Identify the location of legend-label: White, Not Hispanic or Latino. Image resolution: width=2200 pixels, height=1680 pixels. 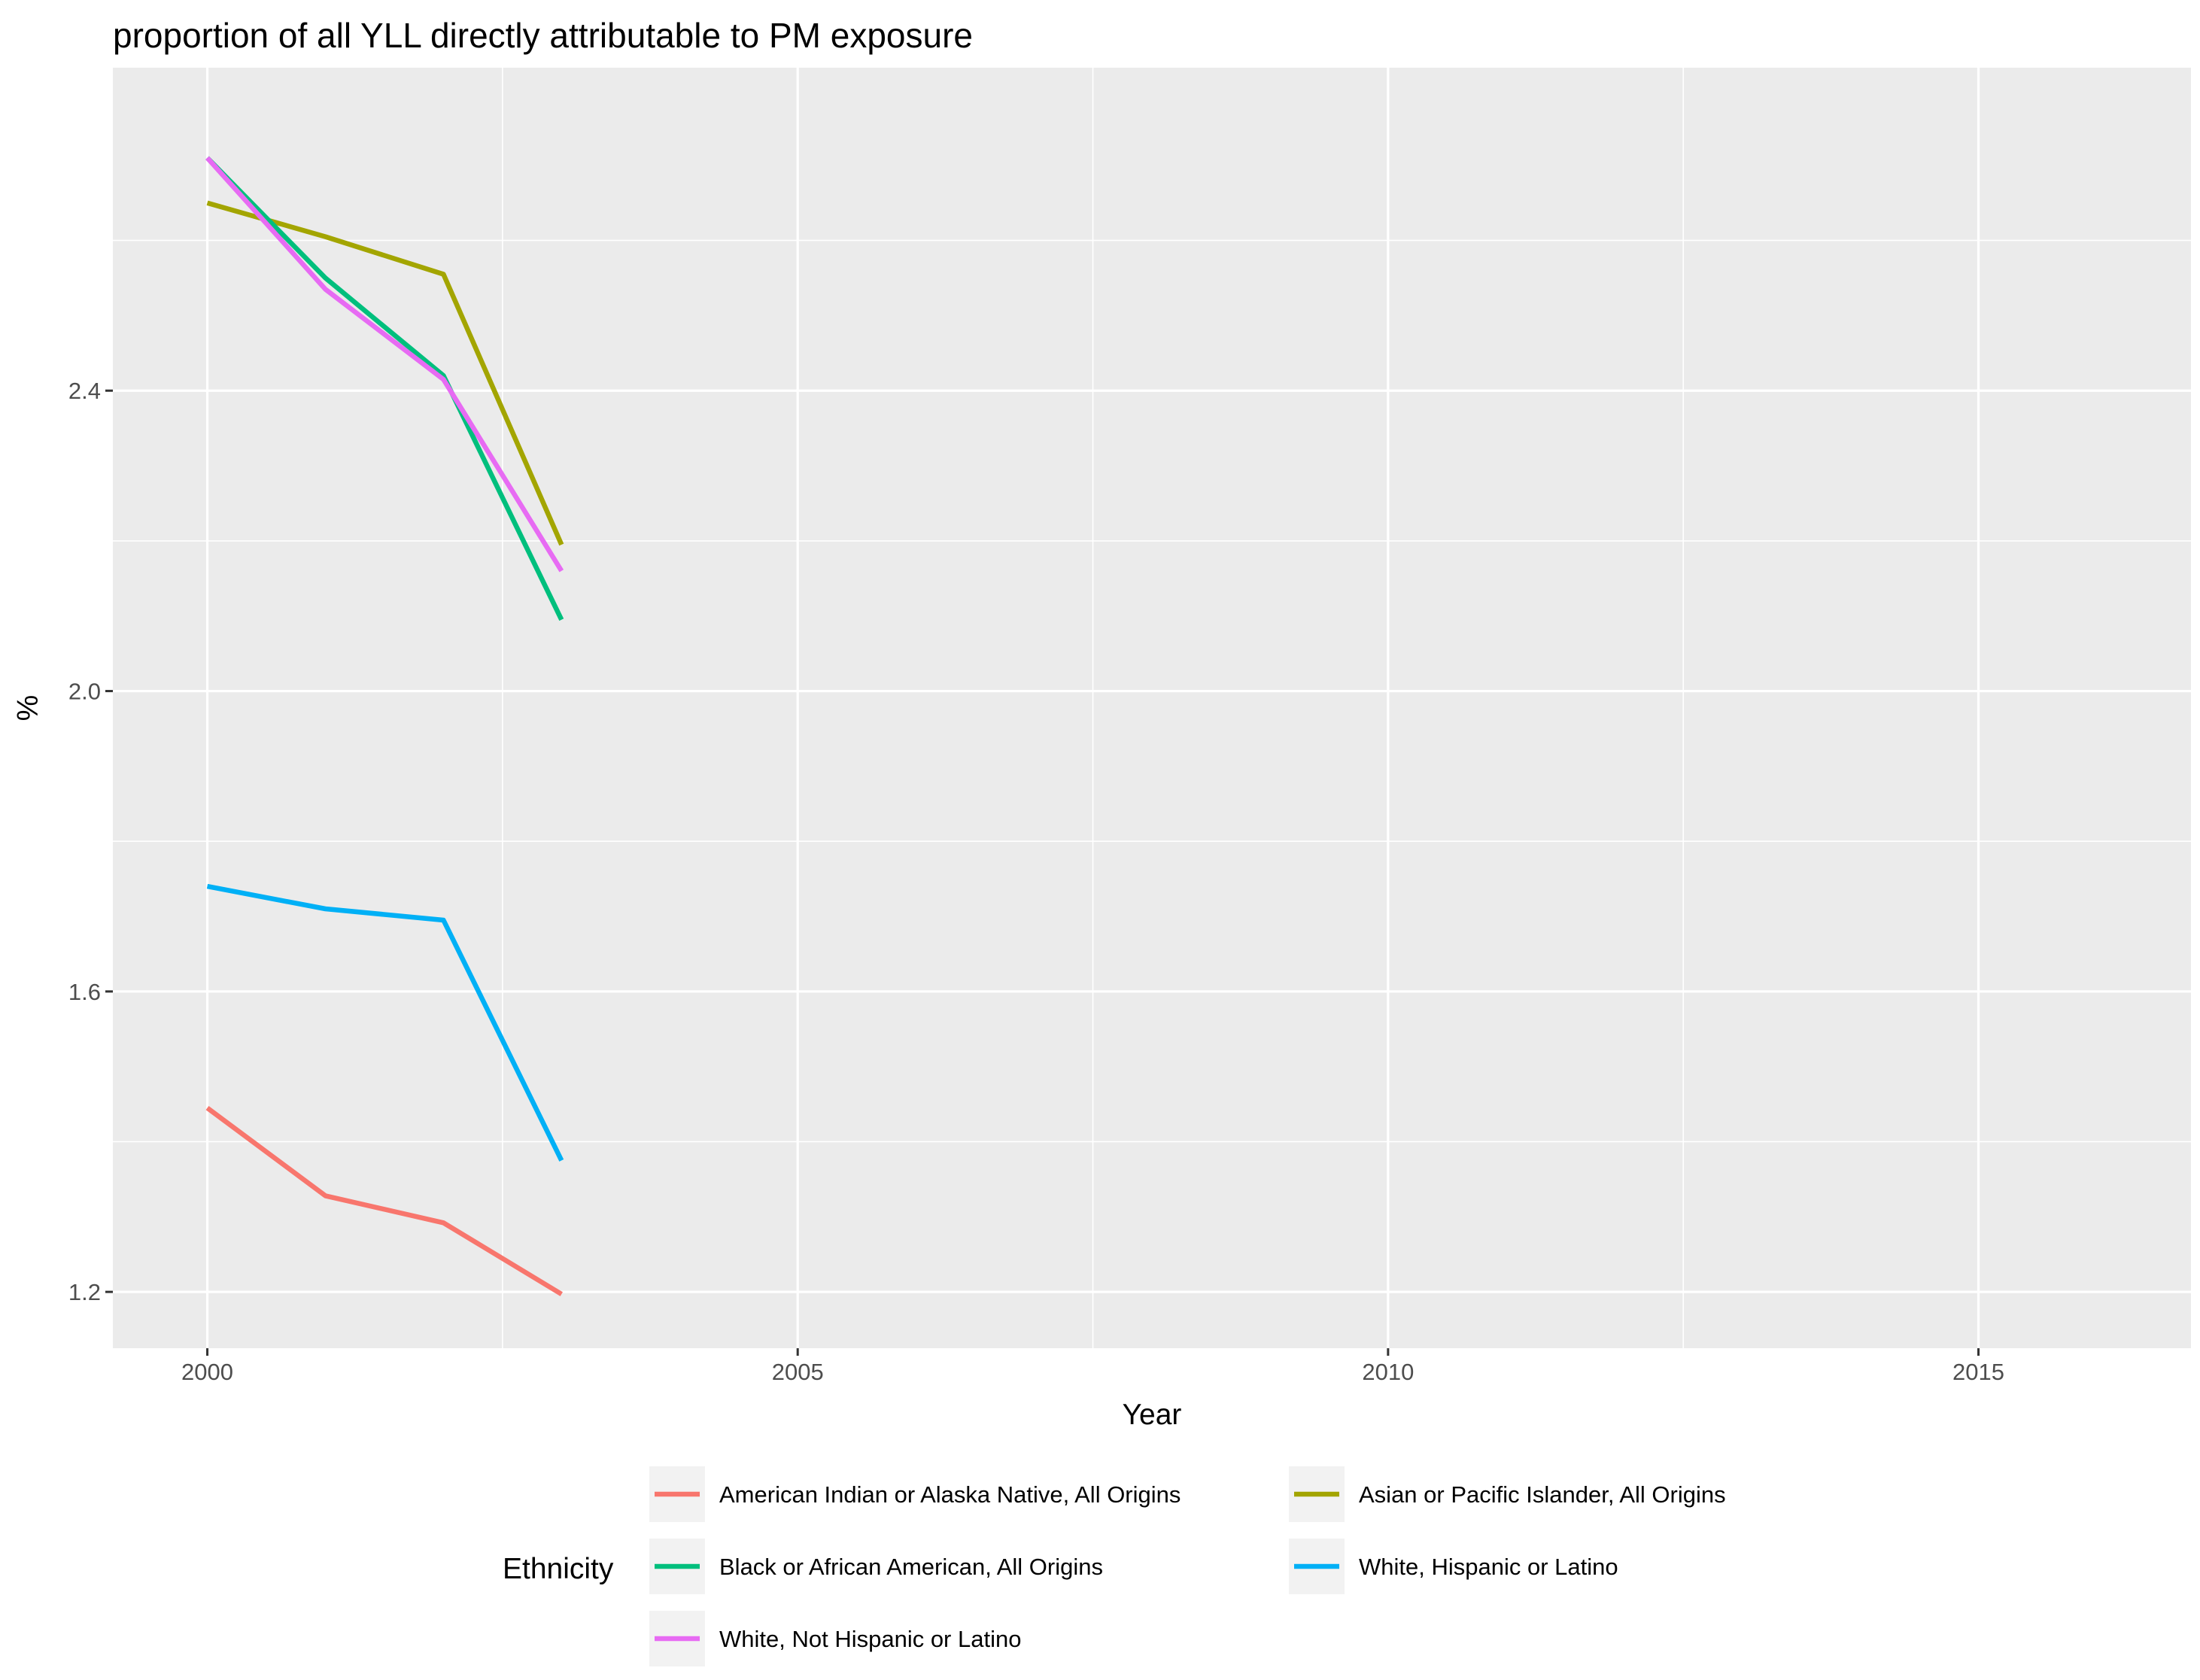
(870, 1639).